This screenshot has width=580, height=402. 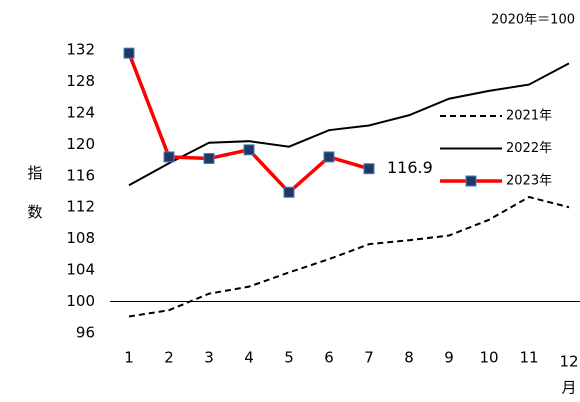 What do you see at coordinates (80, 270) in the screenshot?
I see `y-tick-label: 104` at bounding box center [80, 270].